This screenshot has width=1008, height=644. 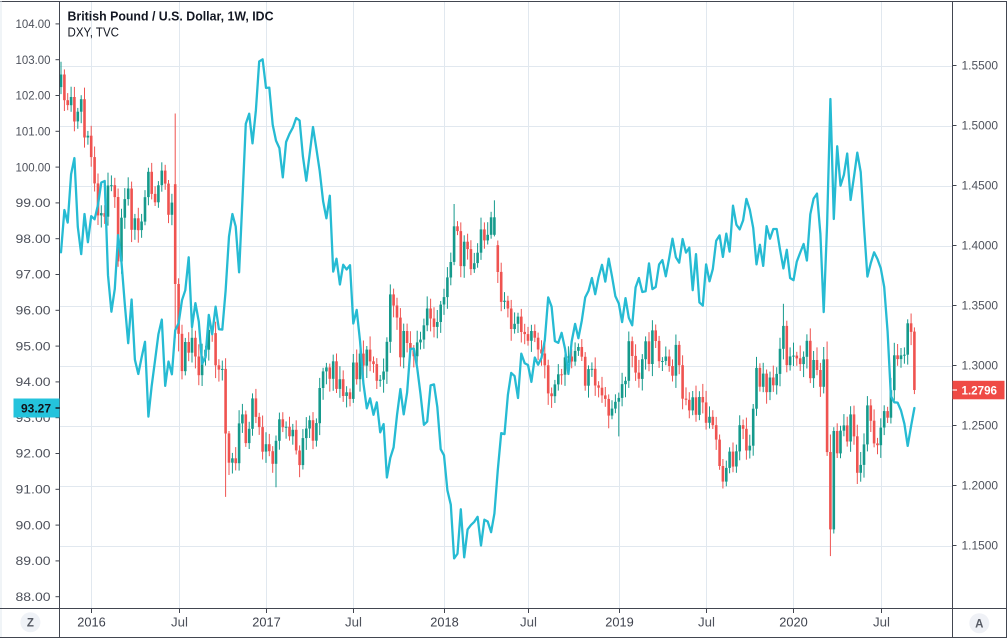 What do you see at coordinates (980, 366) in the screenshot?
I see `svg-text: 1.3000` at bounding box center [980, 366].